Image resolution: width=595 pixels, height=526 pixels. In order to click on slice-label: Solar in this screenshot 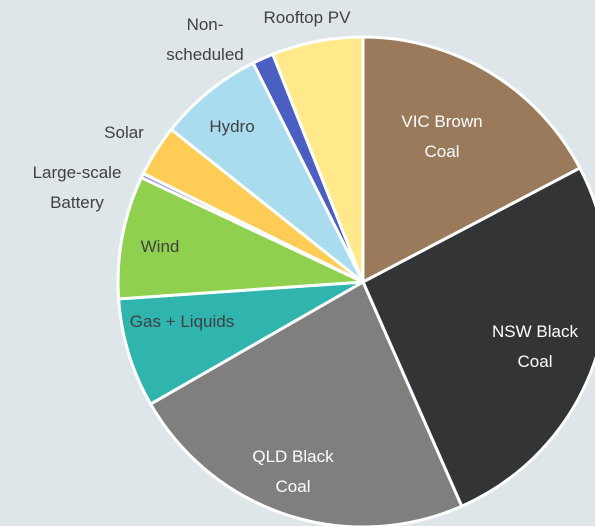, I will do `click(124, 132)`.